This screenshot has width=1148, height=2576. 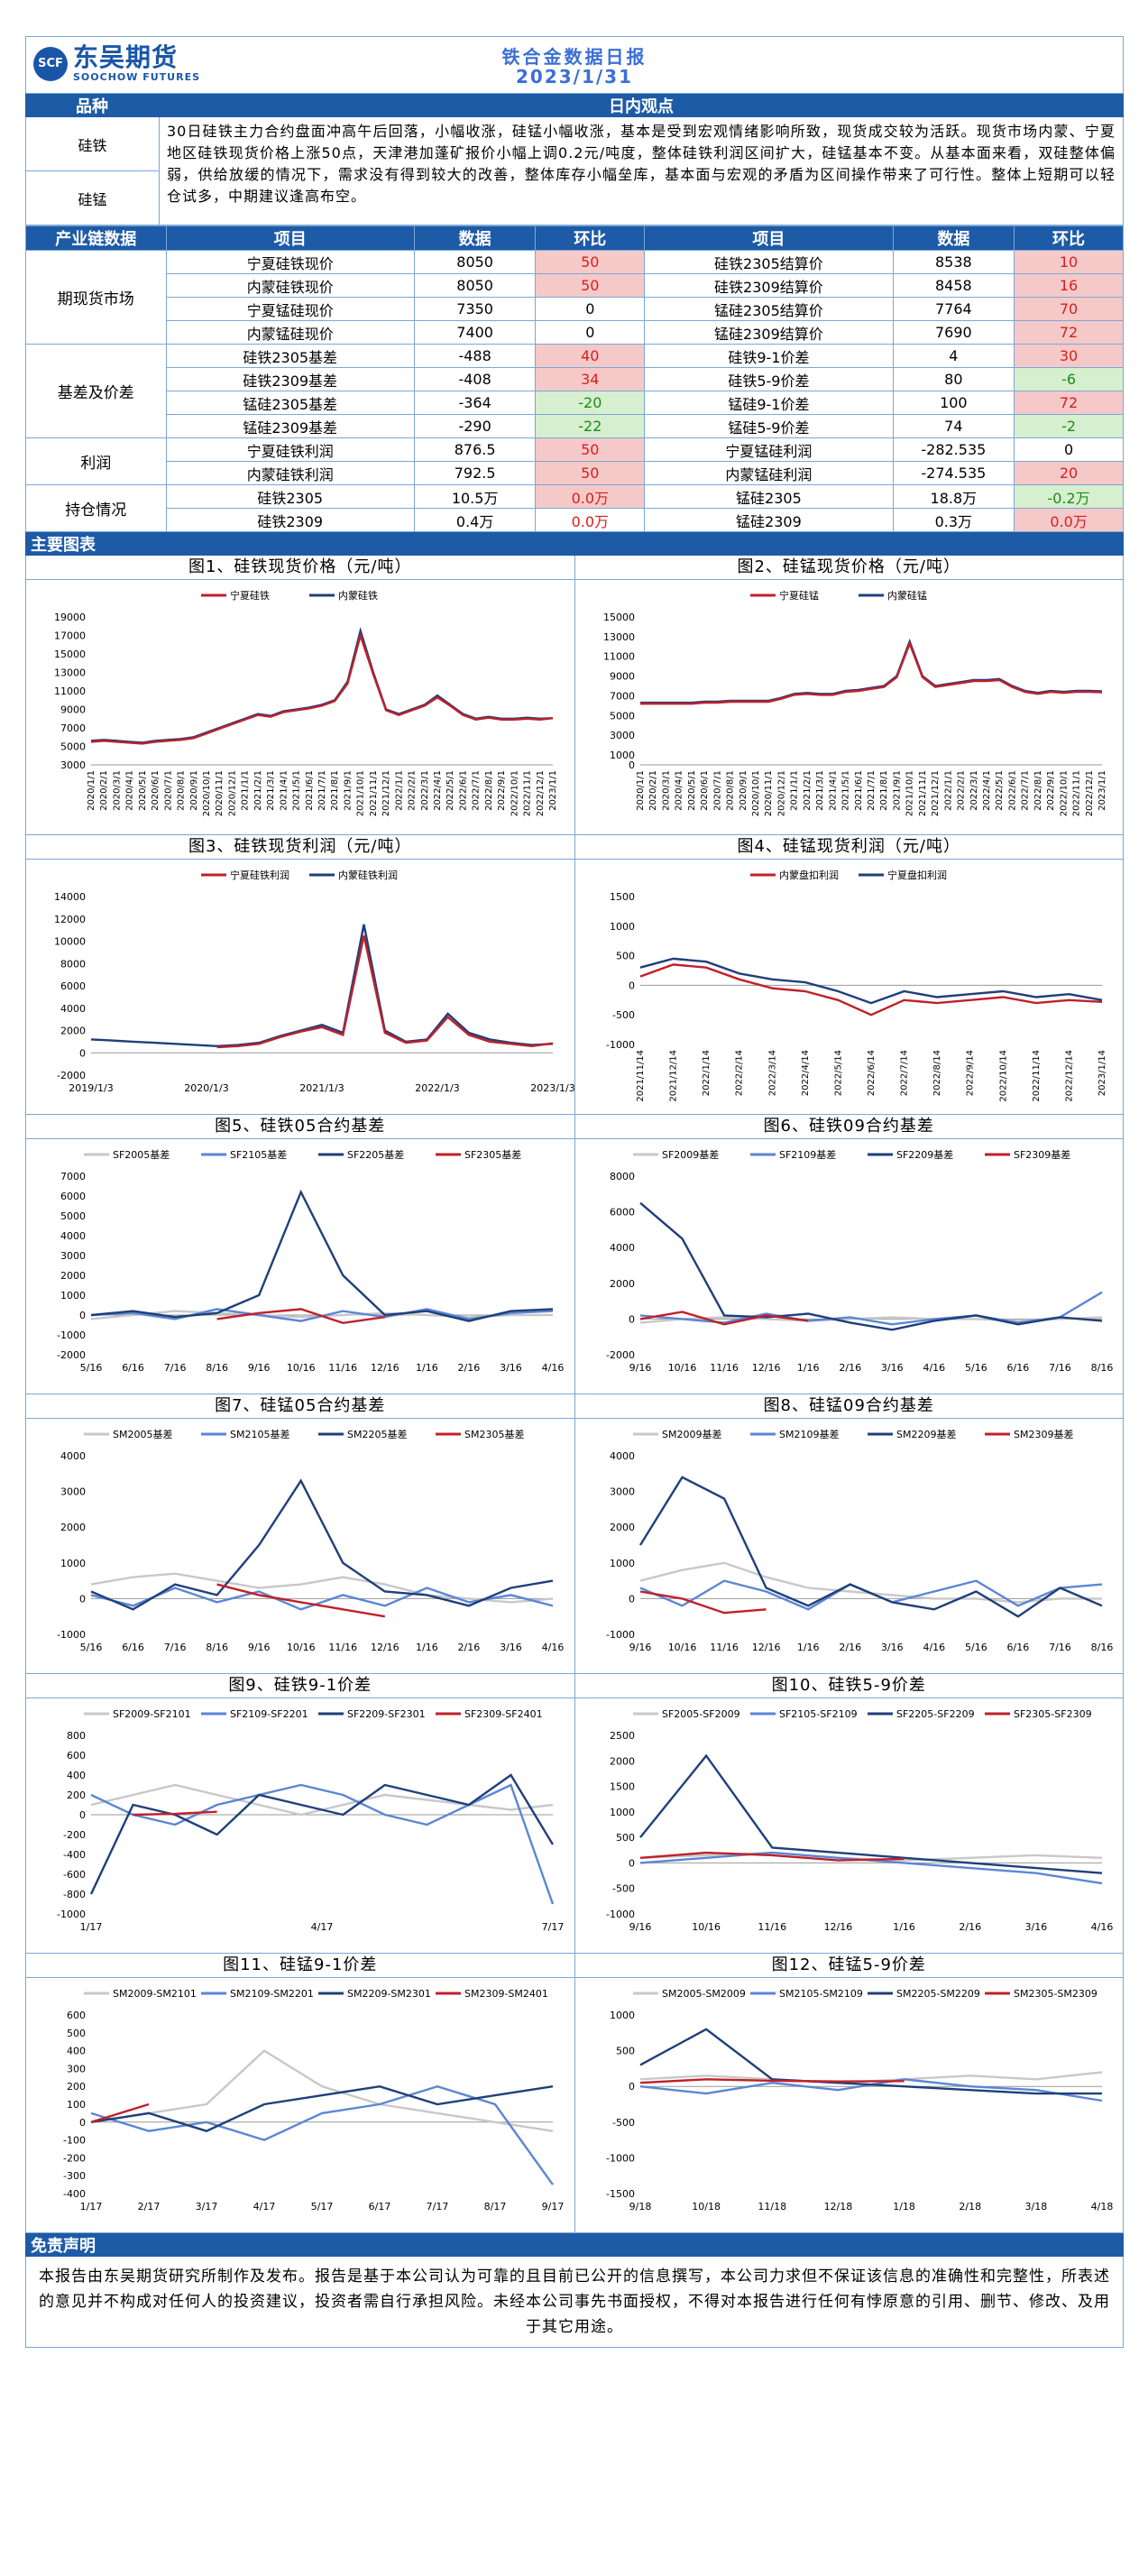 I want to click on x-tick-label: 7/16, so click(x=1060, y=1647).